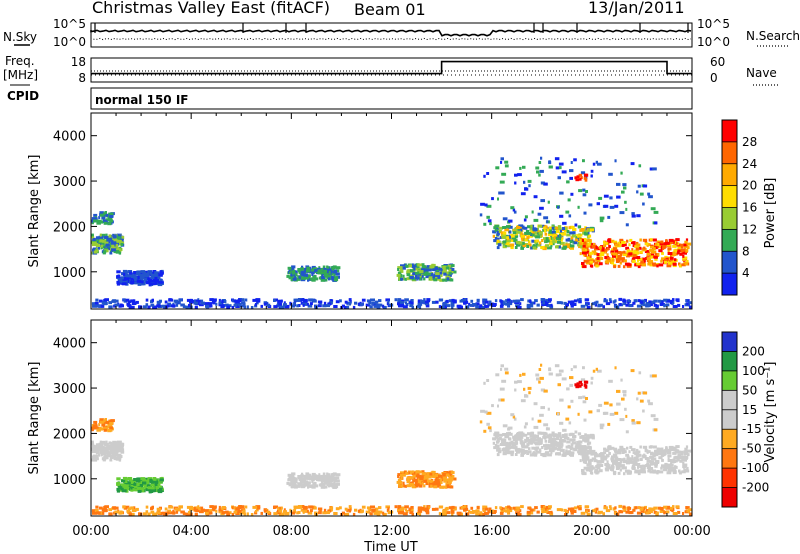  I want to click on velocity-ylabel: Slant Range [km], so click(34, 418).